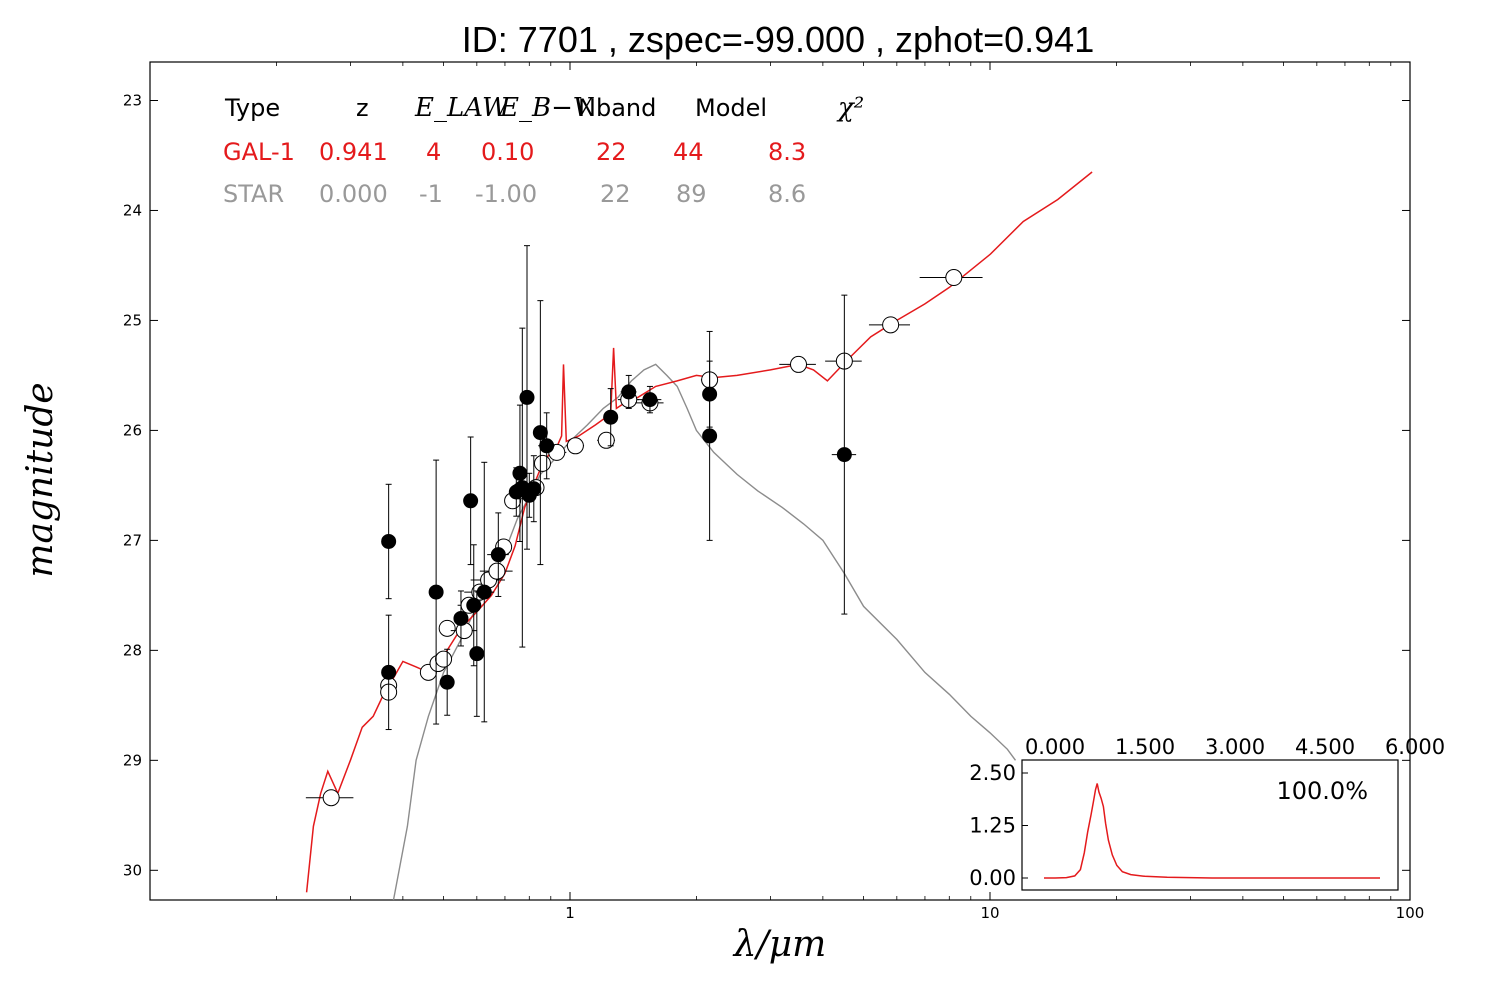  I want to click on table-cell: -1.00, so click(506, 194).